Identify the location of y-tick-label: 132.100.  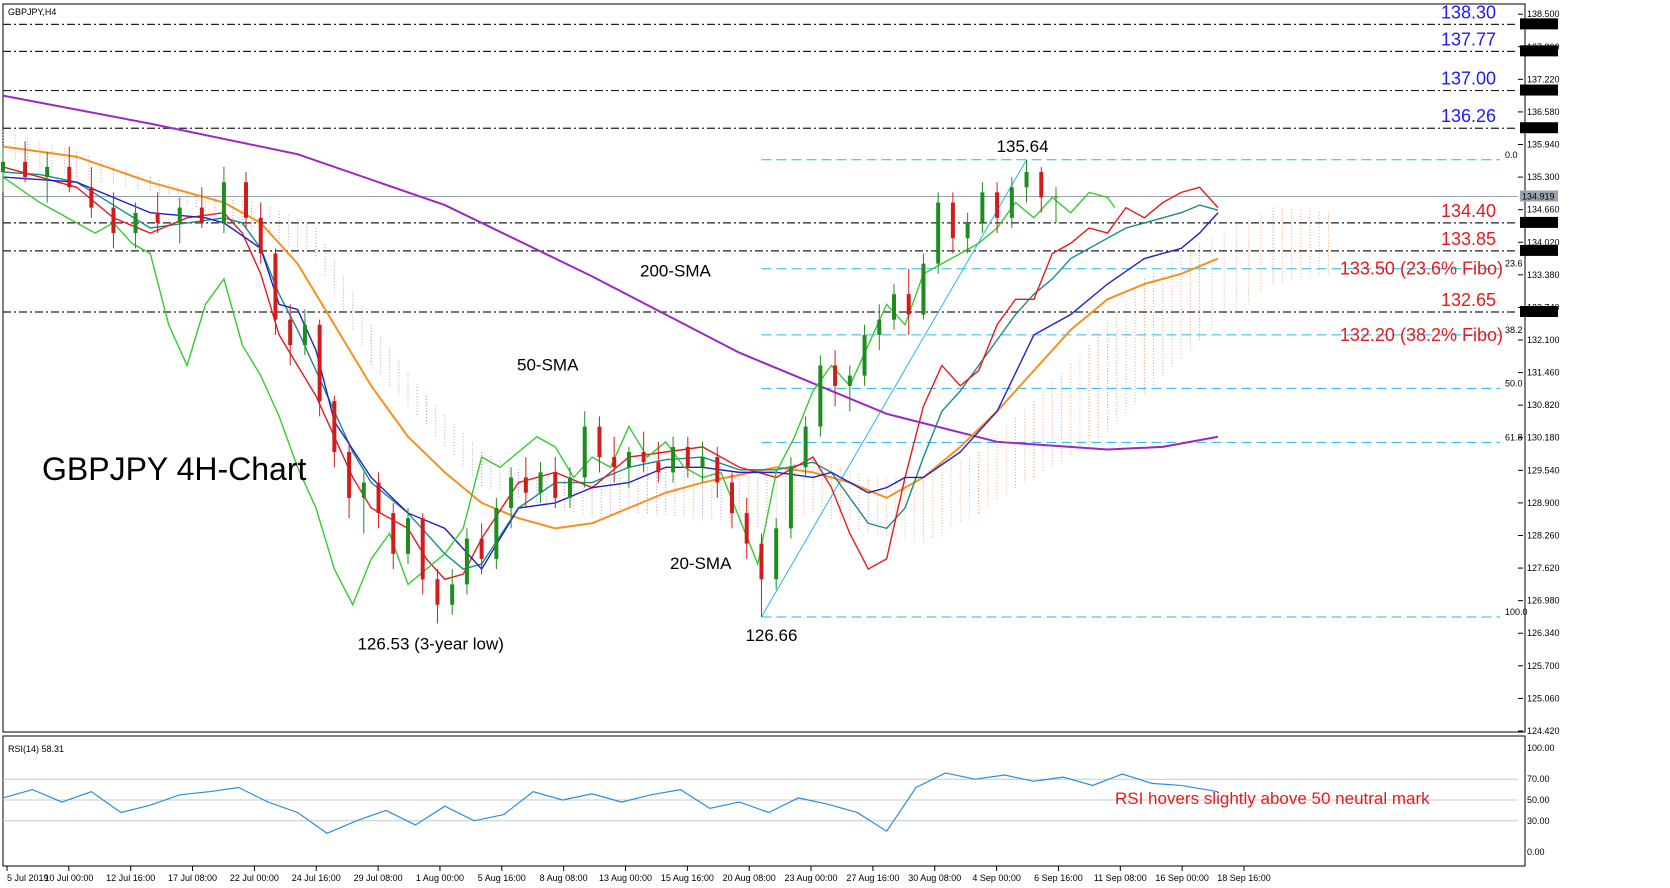
(1543, 340).